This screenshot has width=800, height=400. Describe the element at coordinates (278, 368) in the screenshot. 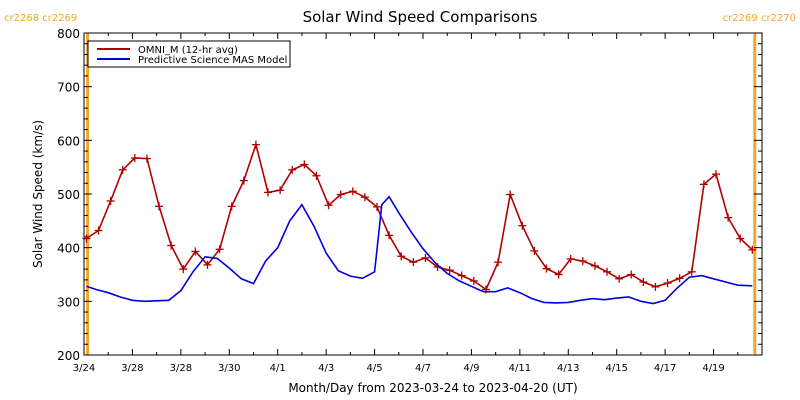

I see `x-tick-label: 4/1` at that location.